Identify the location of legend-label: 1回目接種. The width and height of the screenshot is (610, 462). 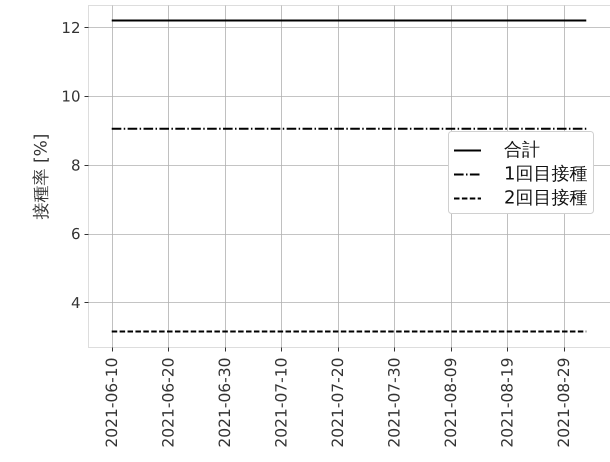
(546, 174).